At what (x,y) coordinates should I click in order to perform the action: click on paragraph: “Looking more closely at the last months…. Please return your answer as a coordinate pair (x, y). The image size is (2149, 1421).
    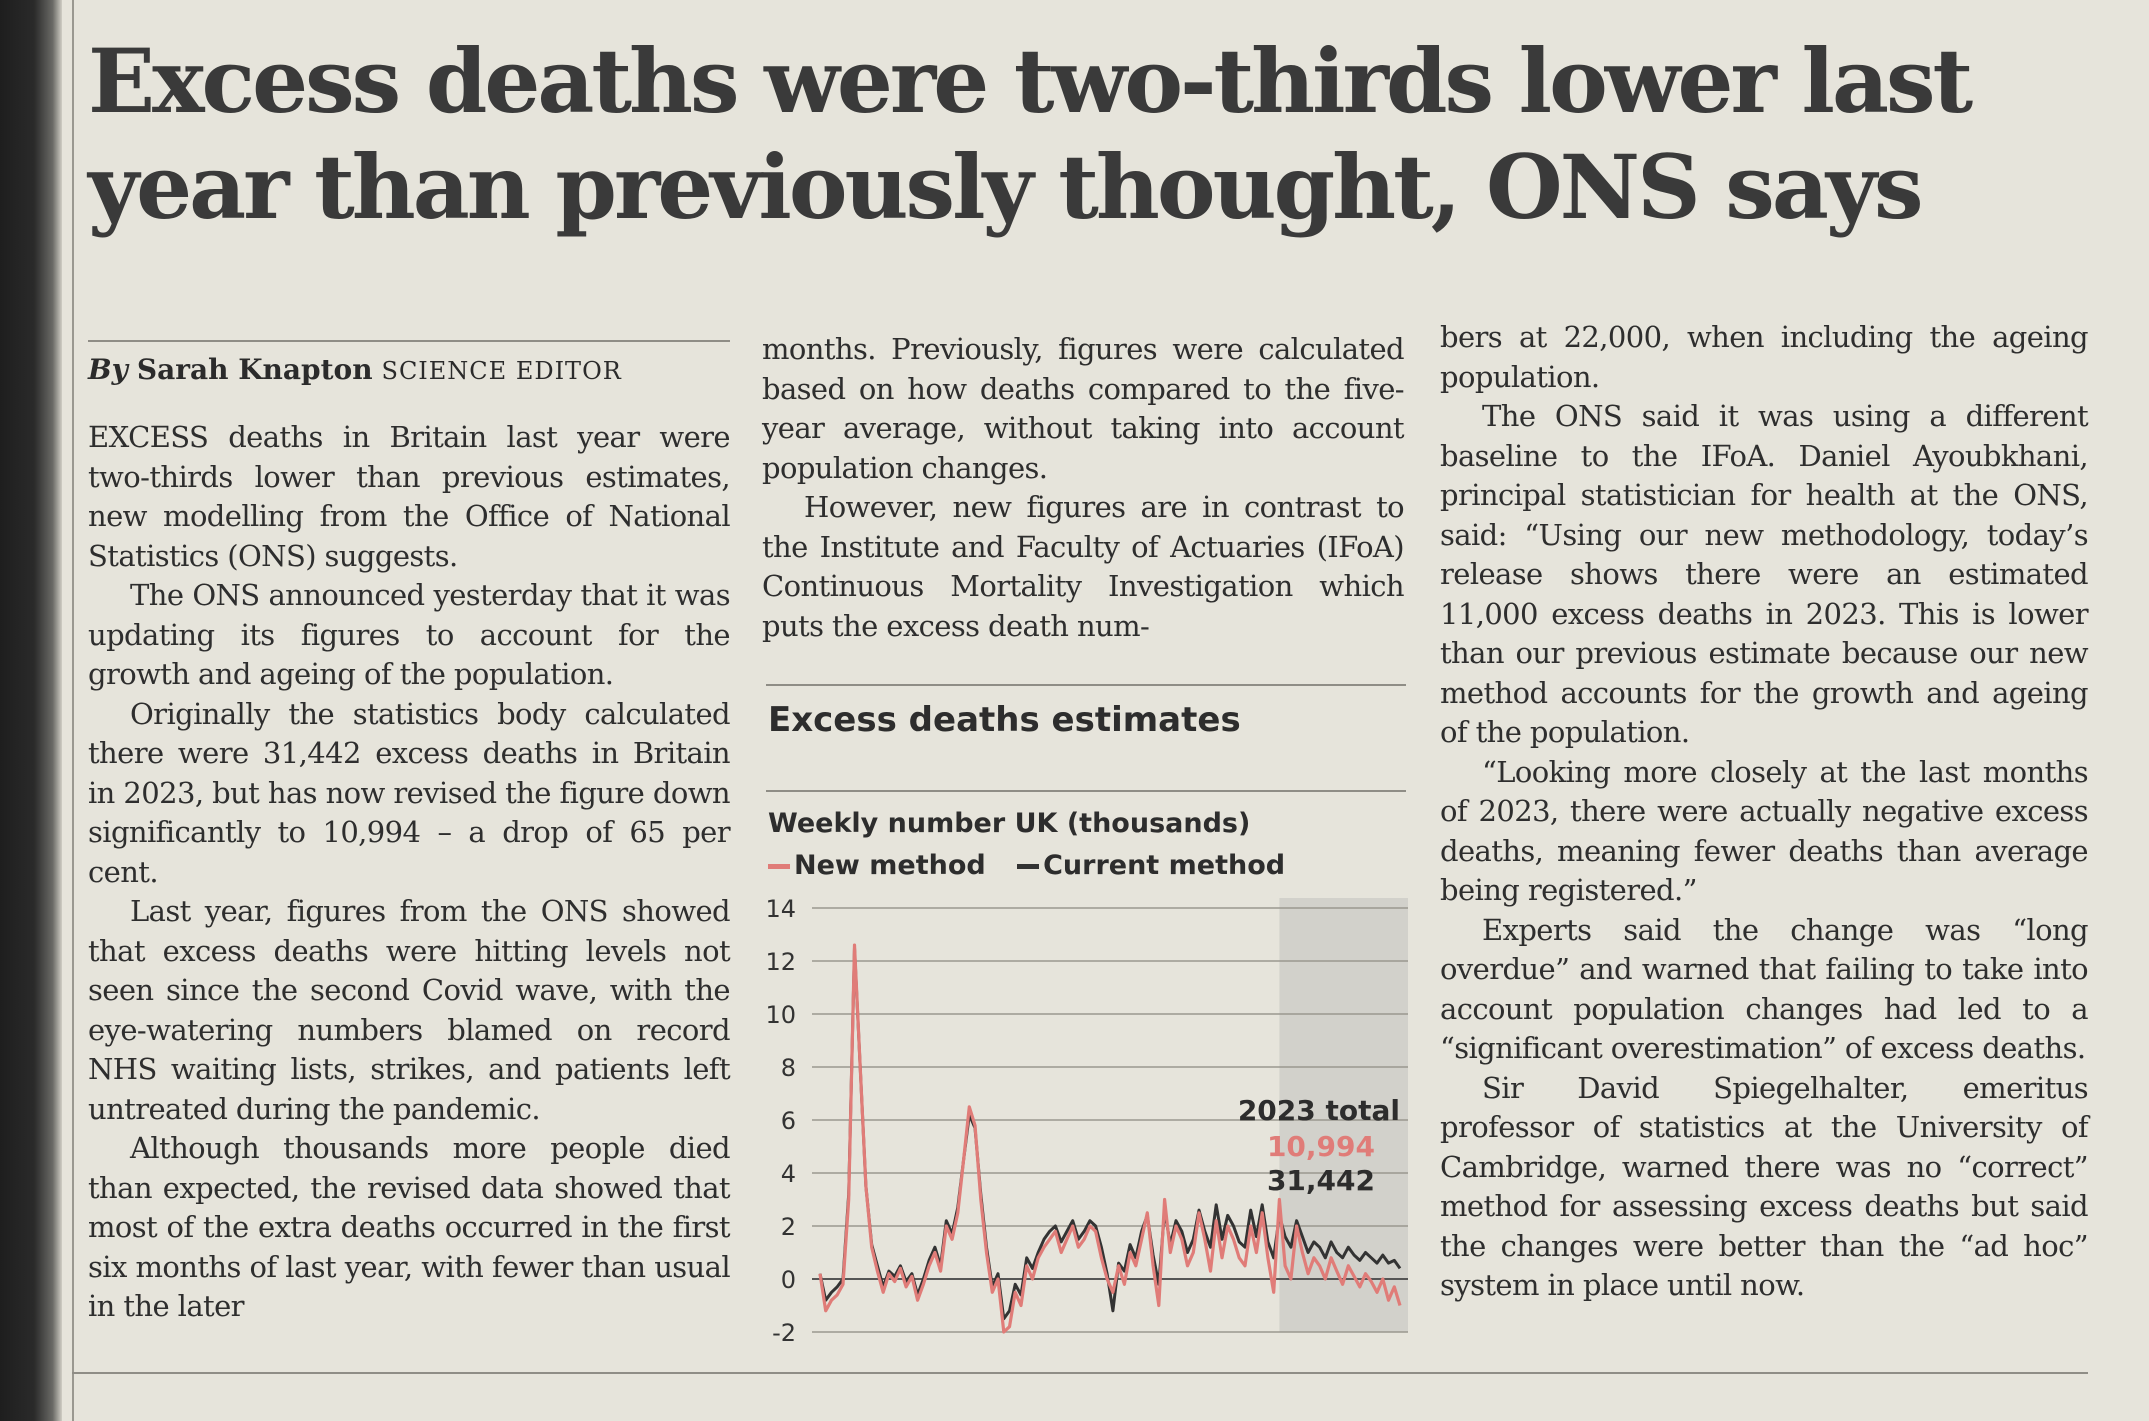
    Looking at the image, I should click on (1764, 831).